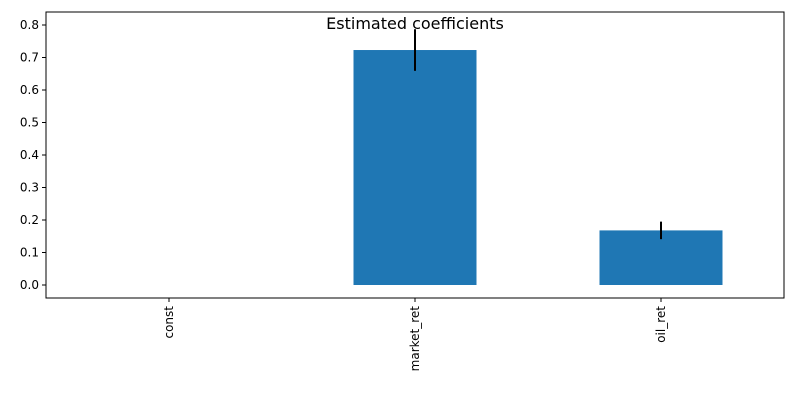  Describe the element at coordinates (29, 25) in the screenshot. I see `y-tick-label: 0.8` at that location.